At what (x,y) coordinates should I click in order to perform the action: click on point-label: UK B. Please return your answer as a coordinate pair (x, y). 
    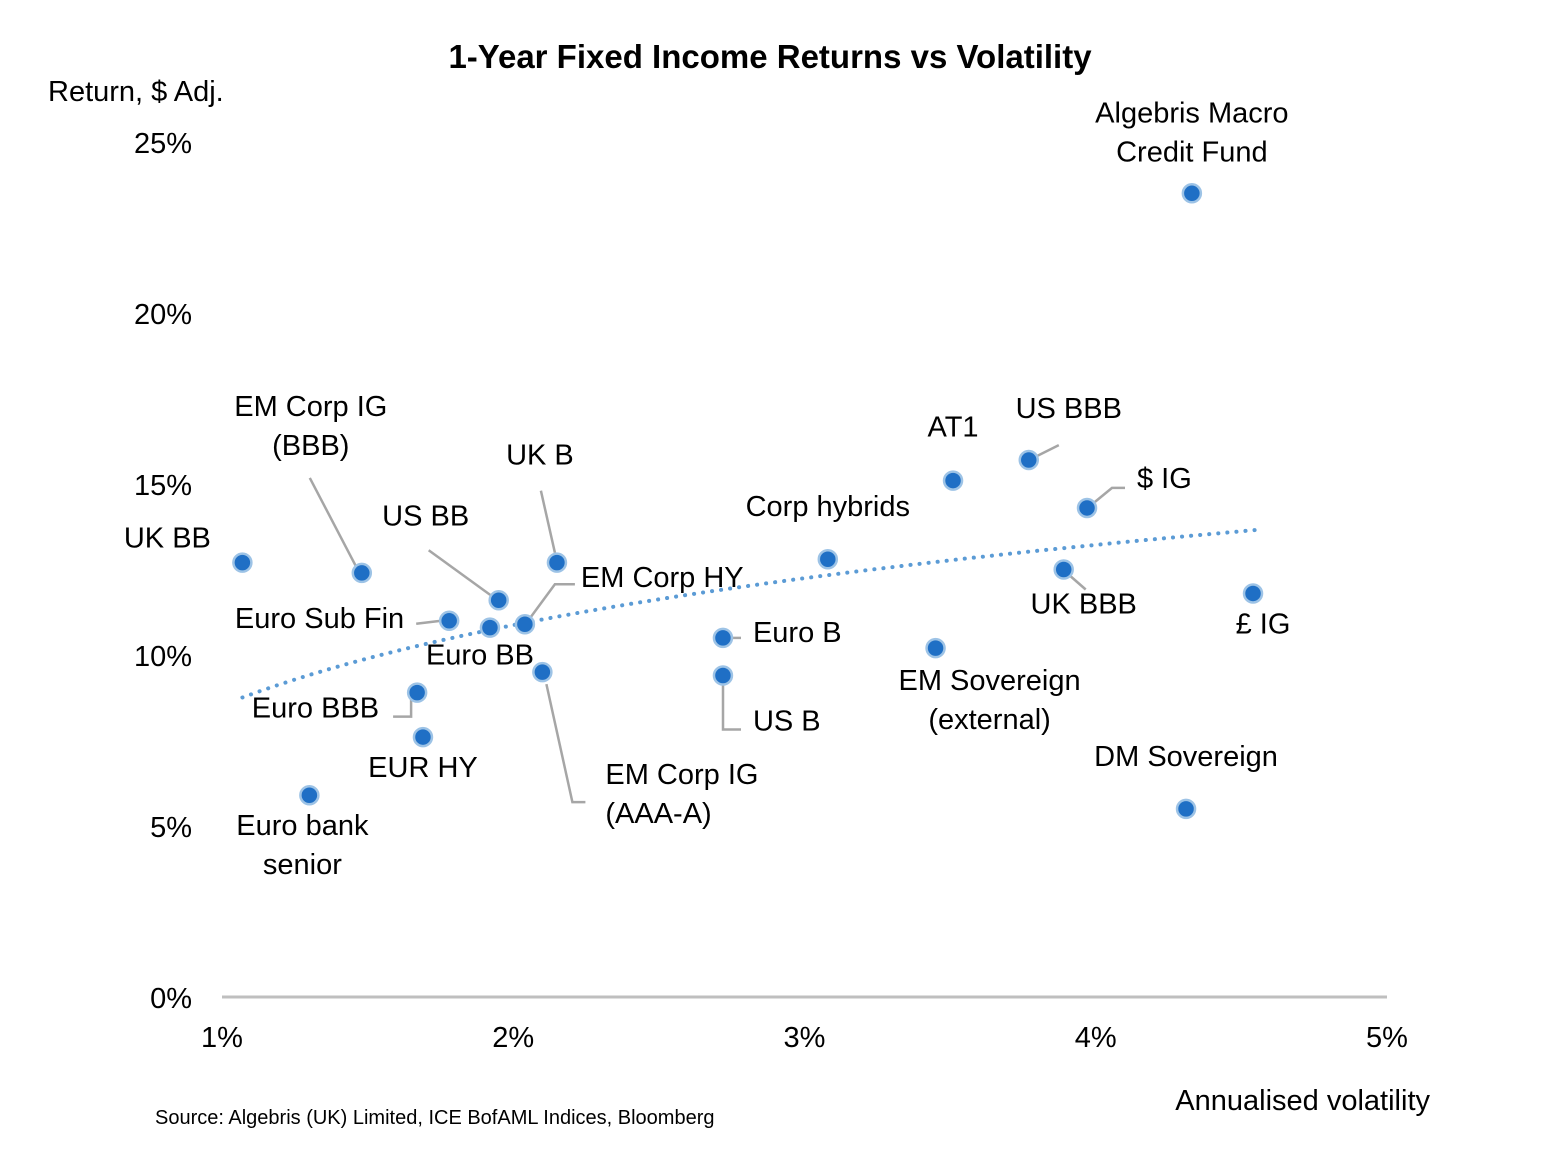
    Looking at the image, I should click on (540, 456).